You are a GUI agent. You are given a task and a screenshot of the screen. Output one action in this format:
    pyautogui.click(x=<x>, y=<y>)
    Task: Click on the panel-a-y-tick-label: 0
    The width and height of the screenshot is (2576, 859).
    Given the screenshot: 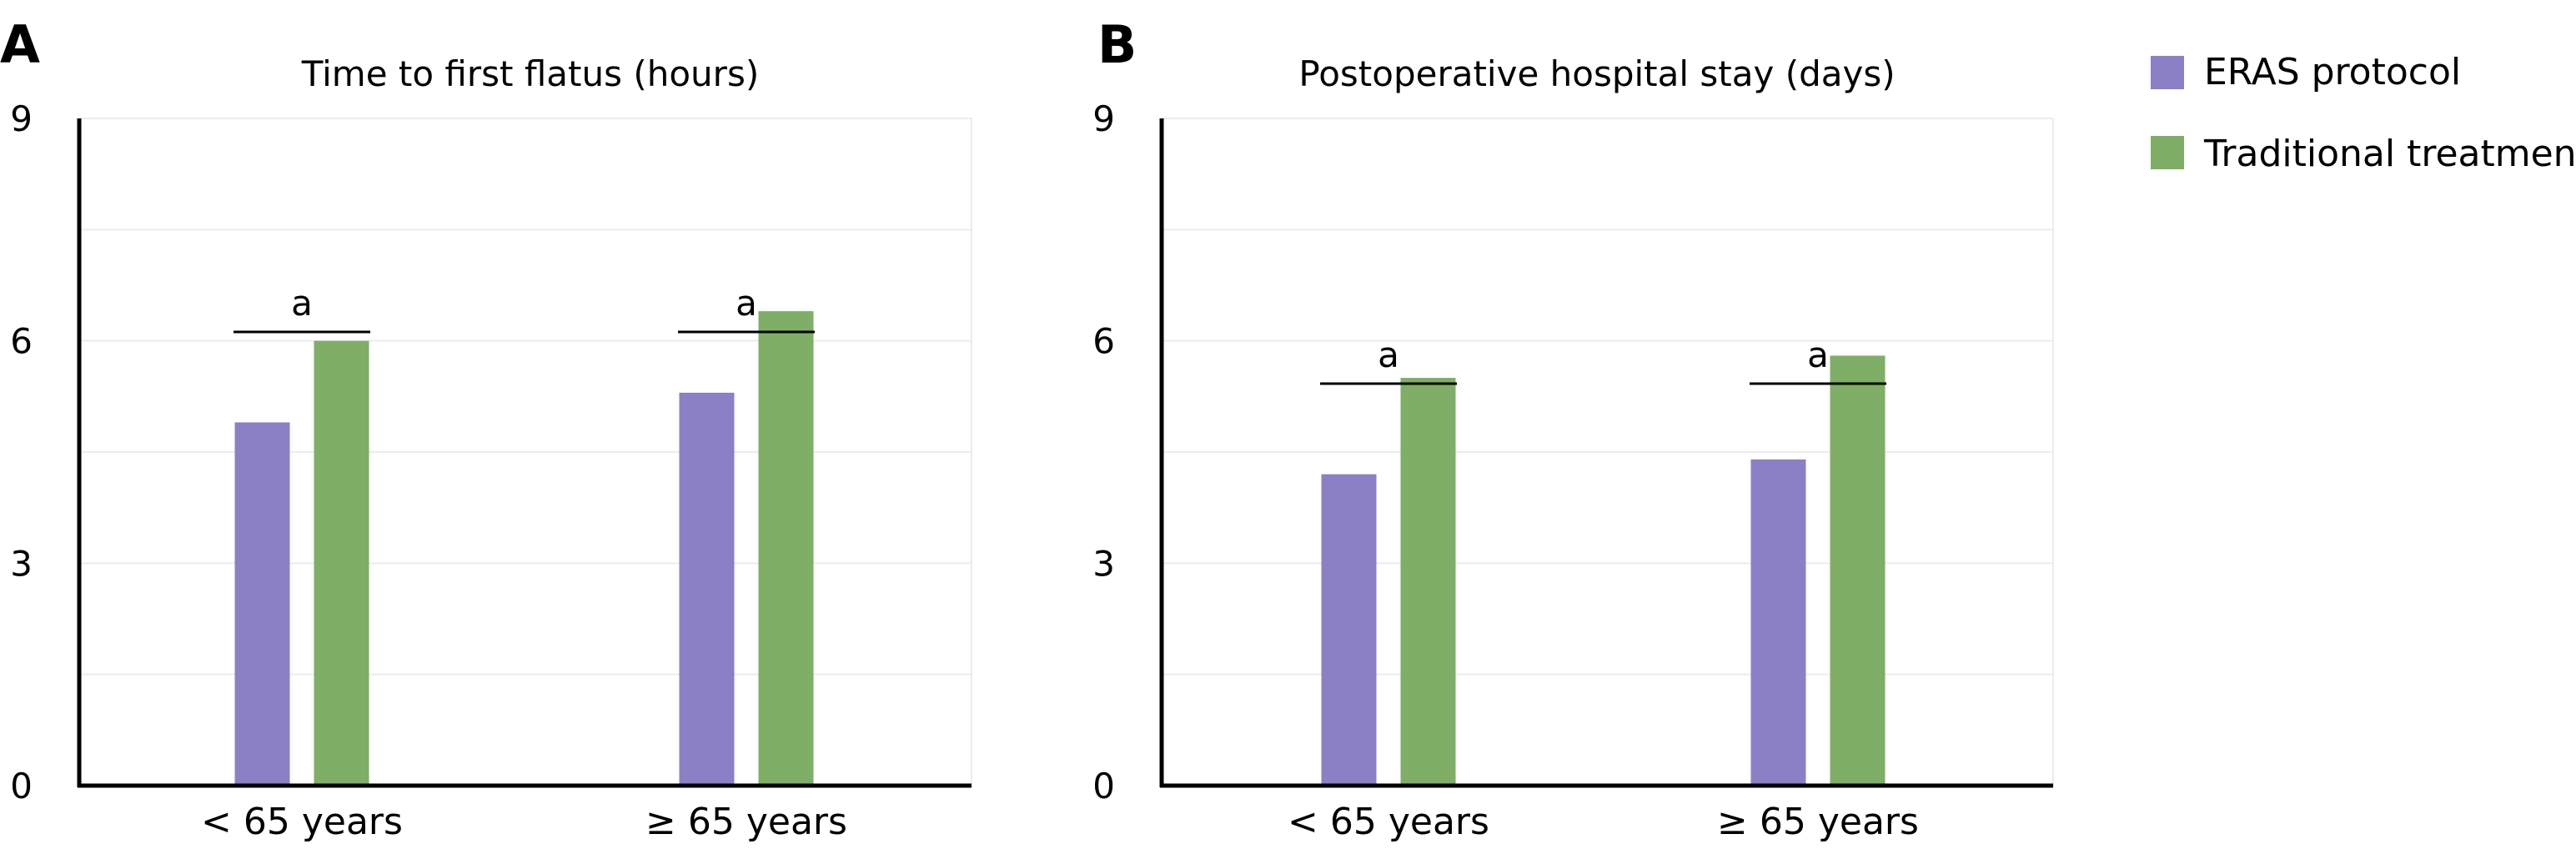 What is the action you would take?
    pyautogui.click(x=21, y=786)
    